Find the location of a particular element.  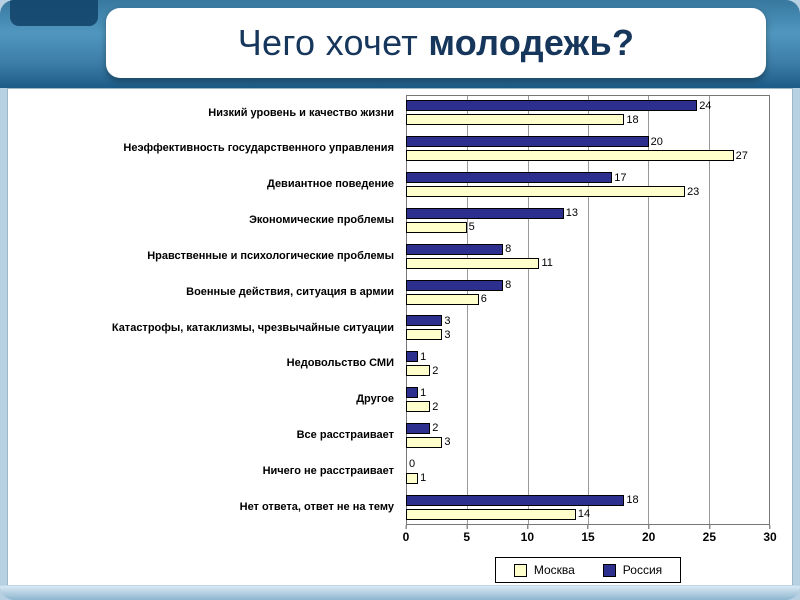

legend-item: Москва is located at coordinates (544, 570).